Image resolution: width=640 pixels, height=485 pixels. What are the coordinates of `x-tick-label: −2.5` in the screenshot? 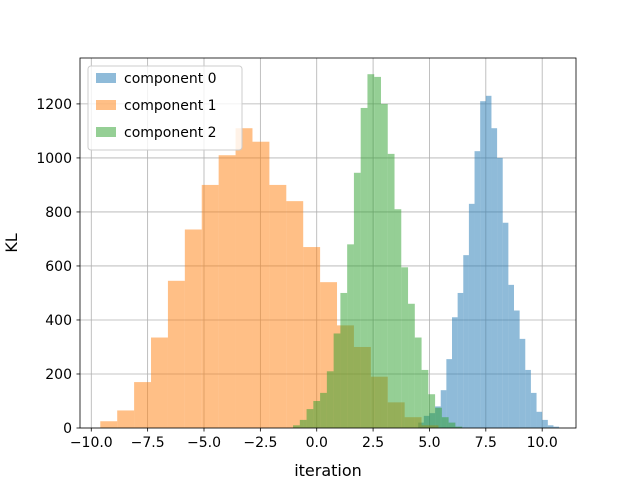 It's located at (260, 443).